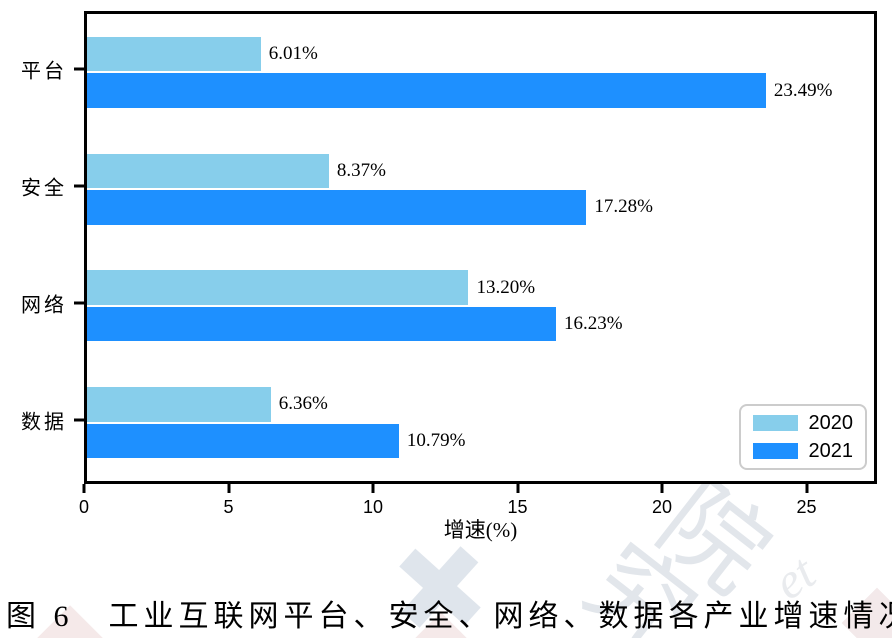 The width and height of the screenshot is (892, 638). I want to click on x-tick-label: 25, so click(806, 507).